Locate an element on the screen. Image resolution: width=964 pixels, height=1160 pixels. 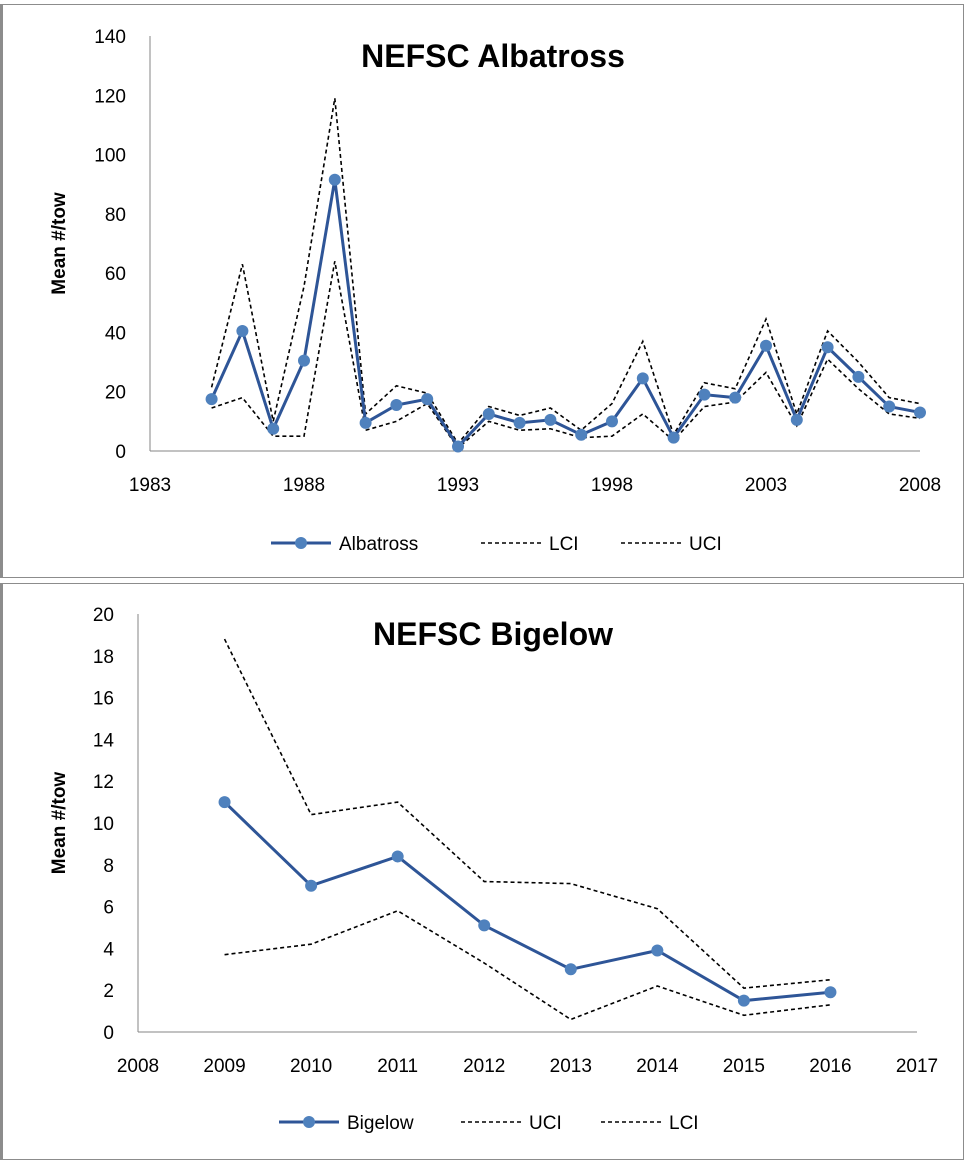
albatross-y-tick-label: 0 is located at coordinates (120, 452).